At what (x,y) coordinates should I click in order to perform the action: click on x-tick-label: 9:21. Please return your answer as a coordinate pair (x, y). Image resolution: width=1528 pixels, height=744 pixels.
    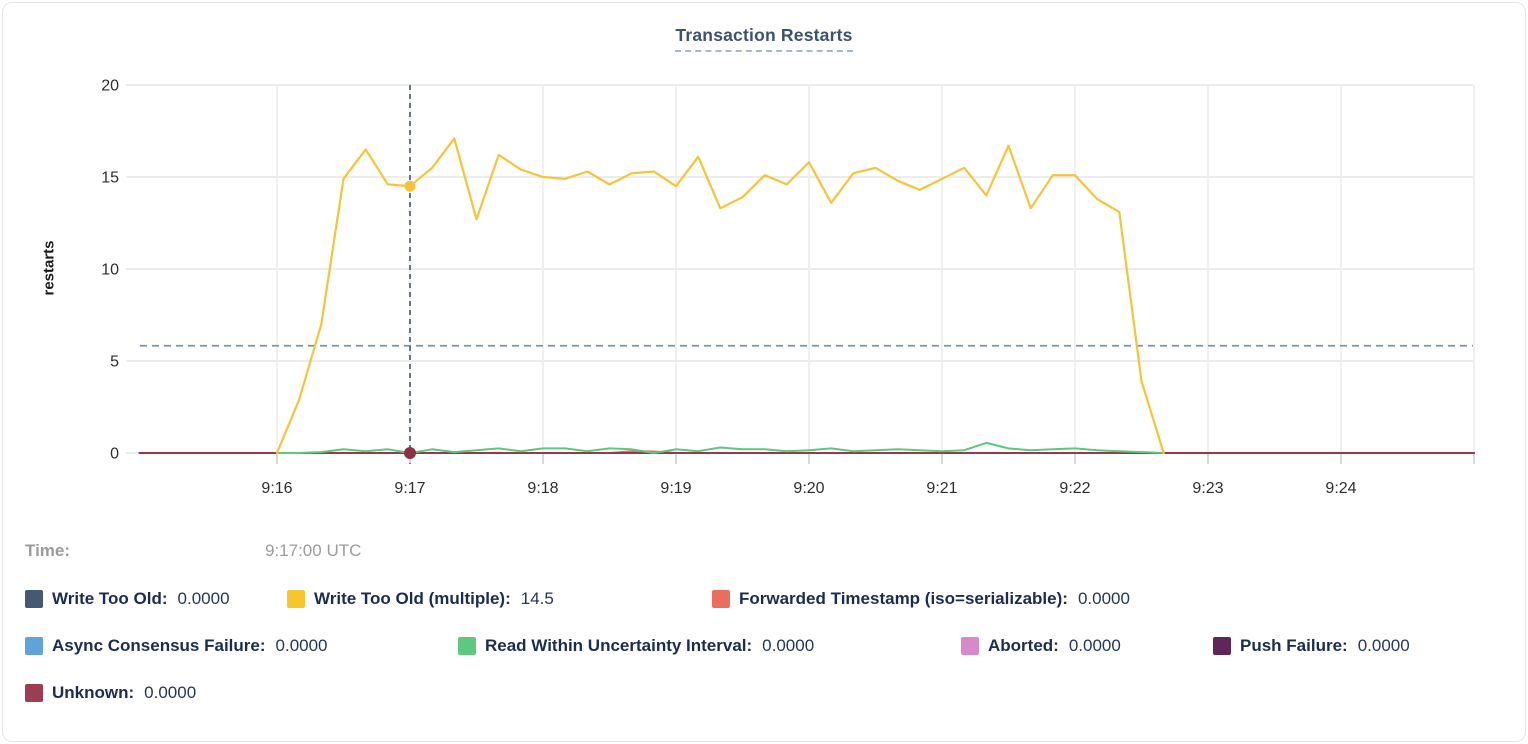
    Looking at the image, I should click on (941, 488).